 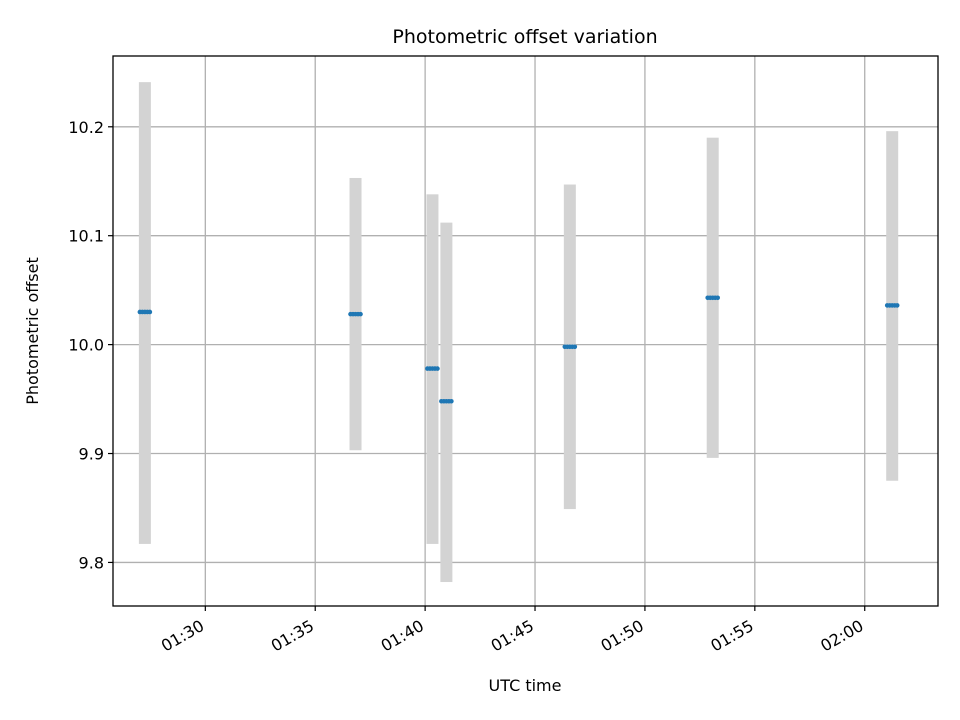 I want to click on y-tick-label: 9.9, so click(x=91, y=454).